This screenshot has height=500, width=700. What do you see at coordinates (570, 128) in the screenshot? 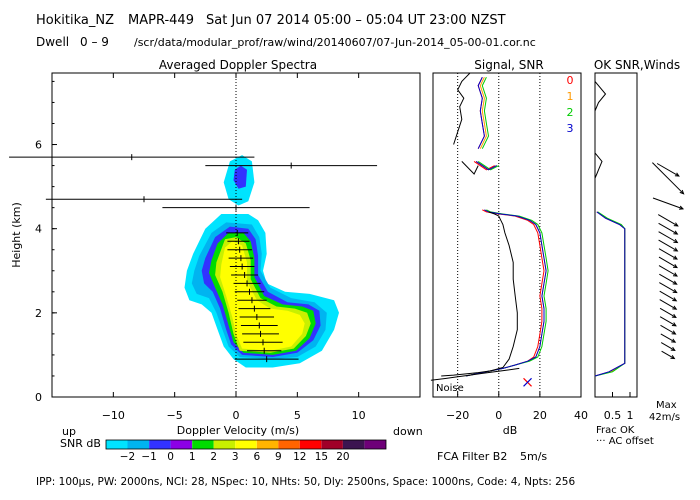
I see `legend-beam-3: 3` at bounding box center [570, 128].